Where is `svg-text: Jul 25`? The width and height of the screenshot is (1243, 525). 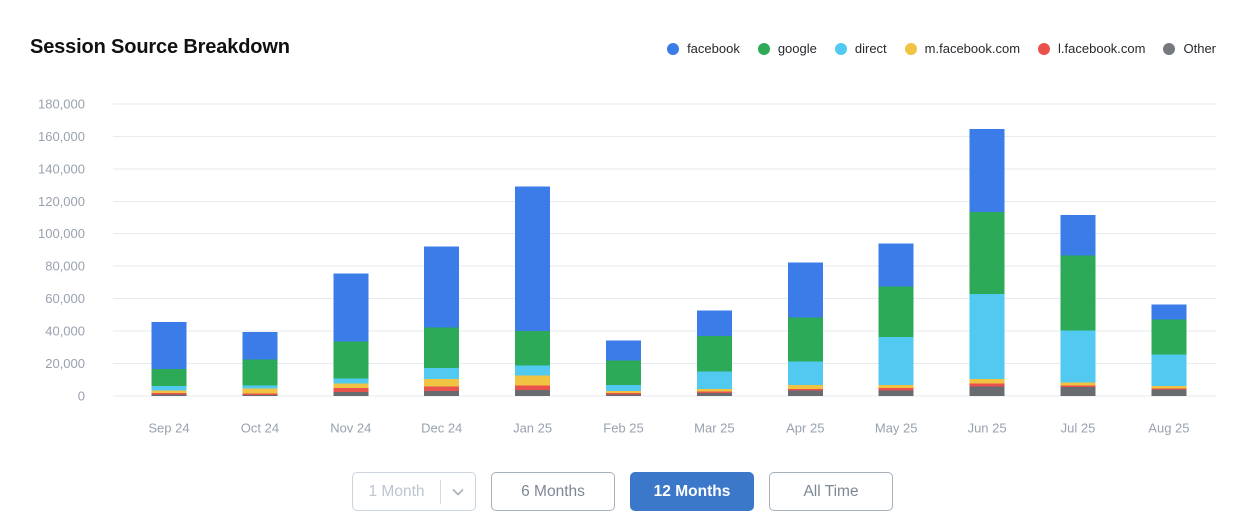 svg-text: Jul 25 is located at coordinates (1078, 428).